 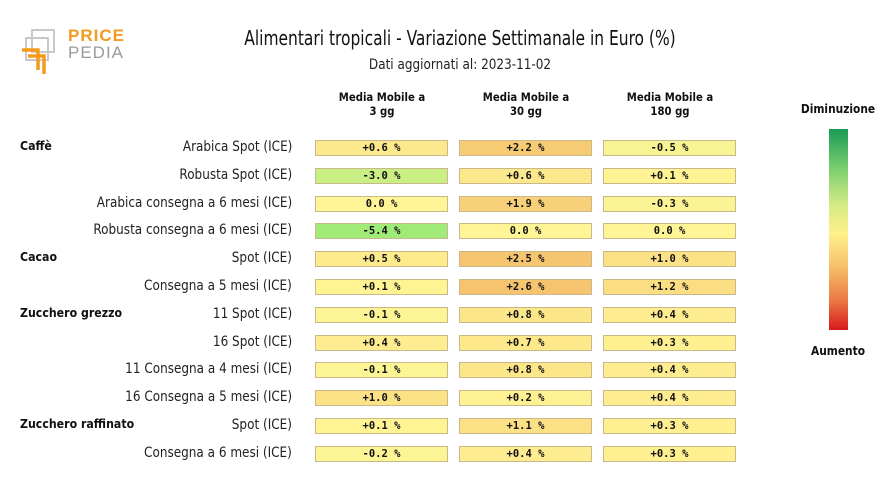 I want to click on group-label: Zucchero raffinato, so click(x=77, y=423).